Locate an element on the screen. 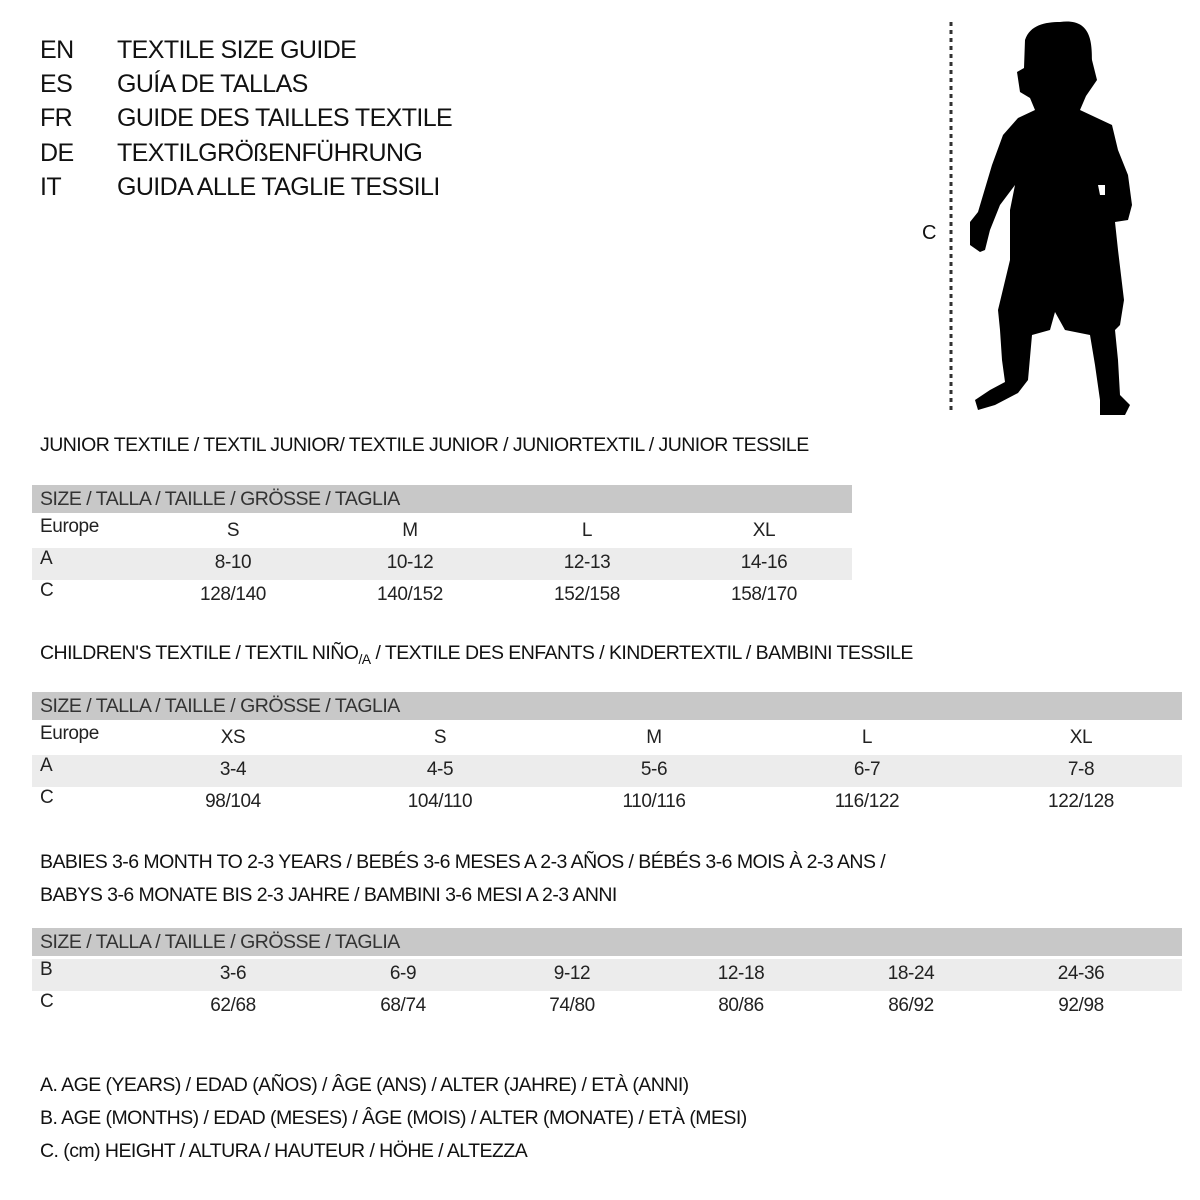  table-cell: 9-12 is located at coordinates (572, 973).